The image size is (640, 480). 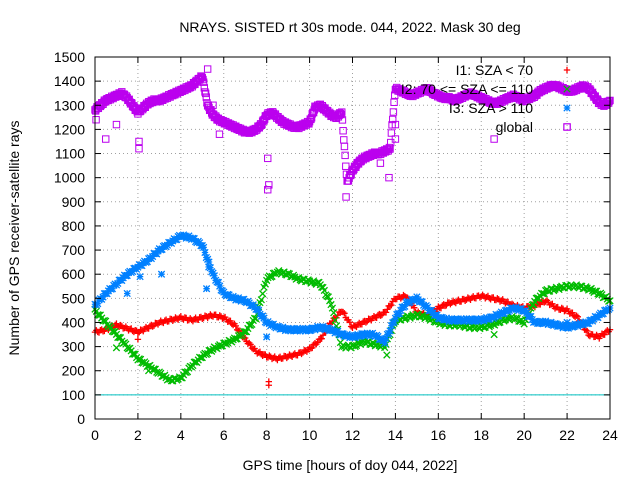 I want to click on y-tick-label: 1000, so click(x=69, y=178).